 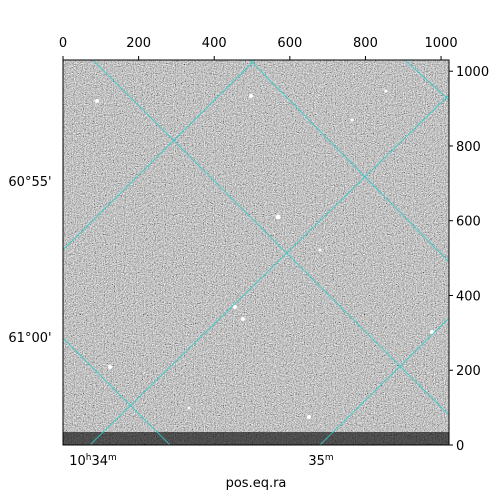 I want to click on x-tick-label: 0, so click(x=63, y=43).